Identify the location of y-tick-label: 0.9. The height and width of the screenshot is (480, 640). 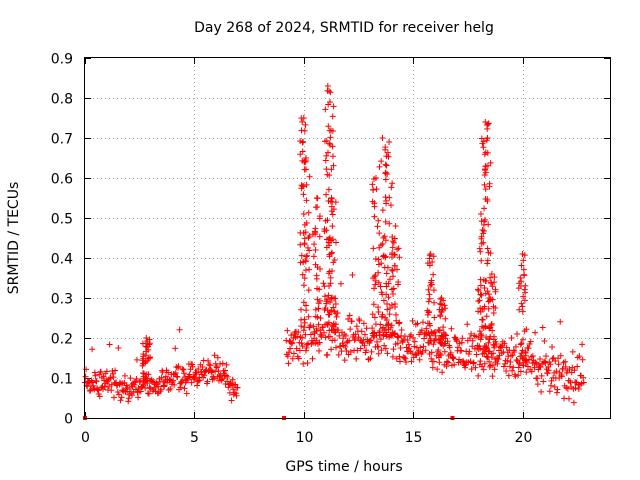
(62, 60).